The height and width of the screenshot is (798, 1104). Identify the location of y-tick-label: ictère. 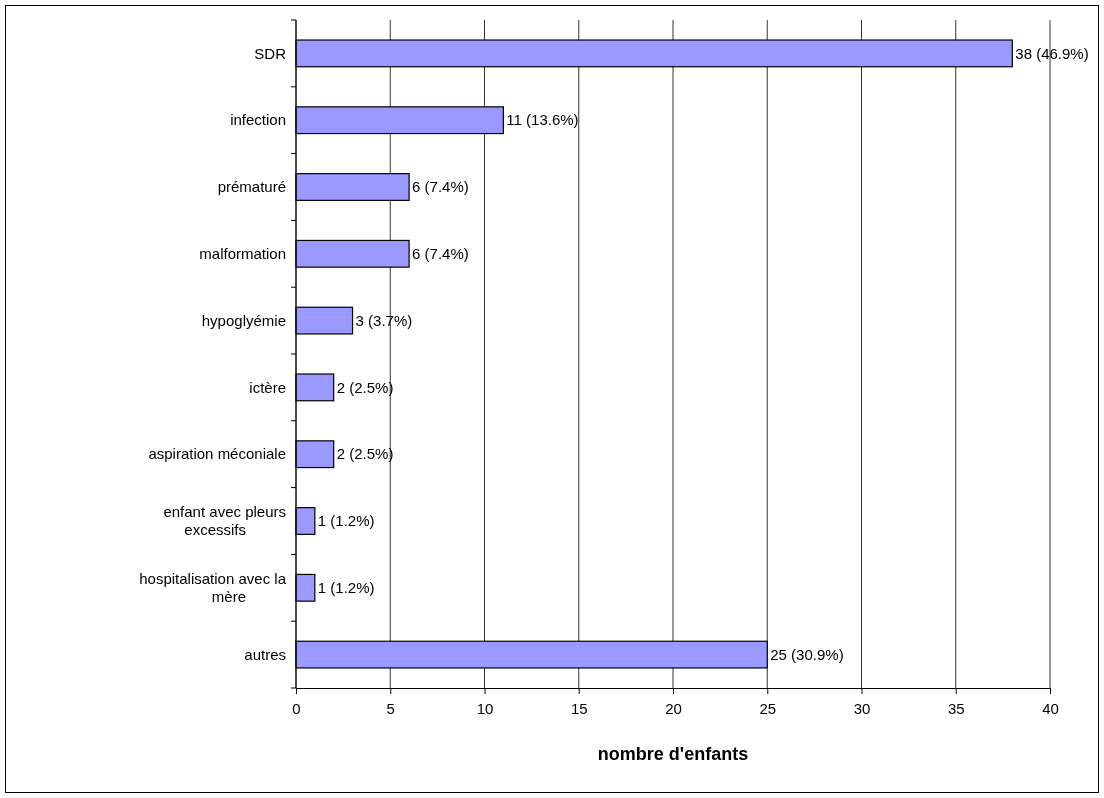
(267, 387).